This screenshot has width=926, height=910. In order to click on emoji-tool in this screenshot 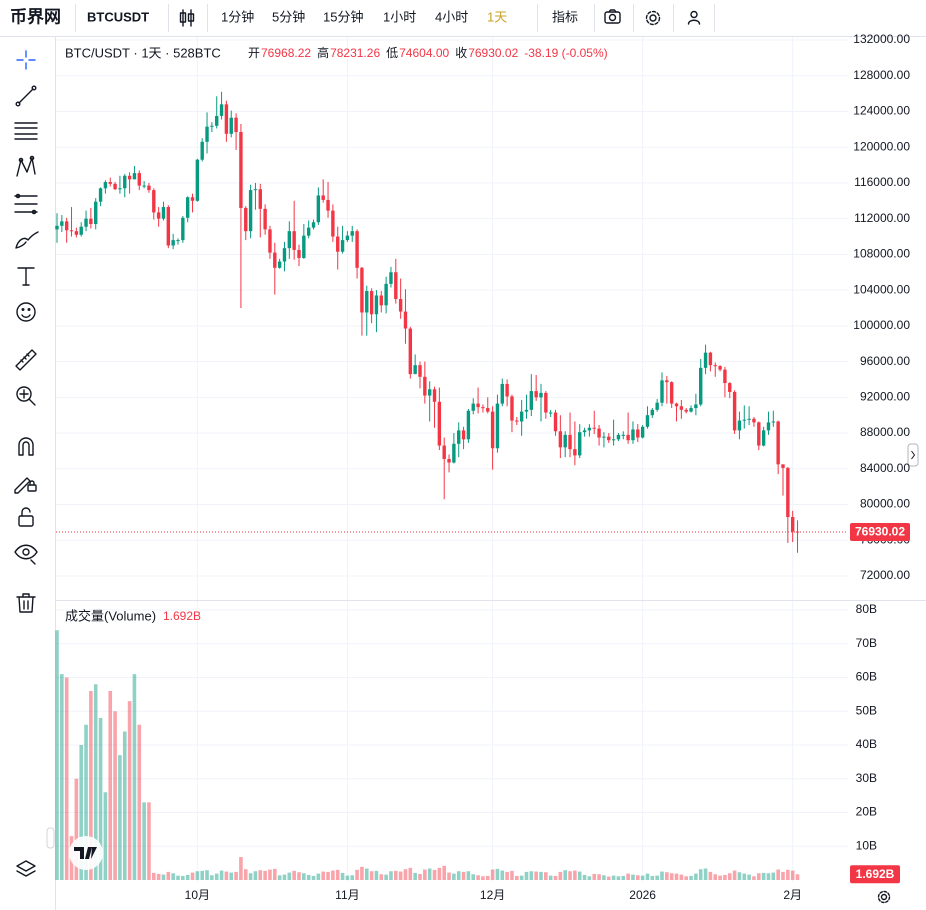, I will do `click(26, 312)`.